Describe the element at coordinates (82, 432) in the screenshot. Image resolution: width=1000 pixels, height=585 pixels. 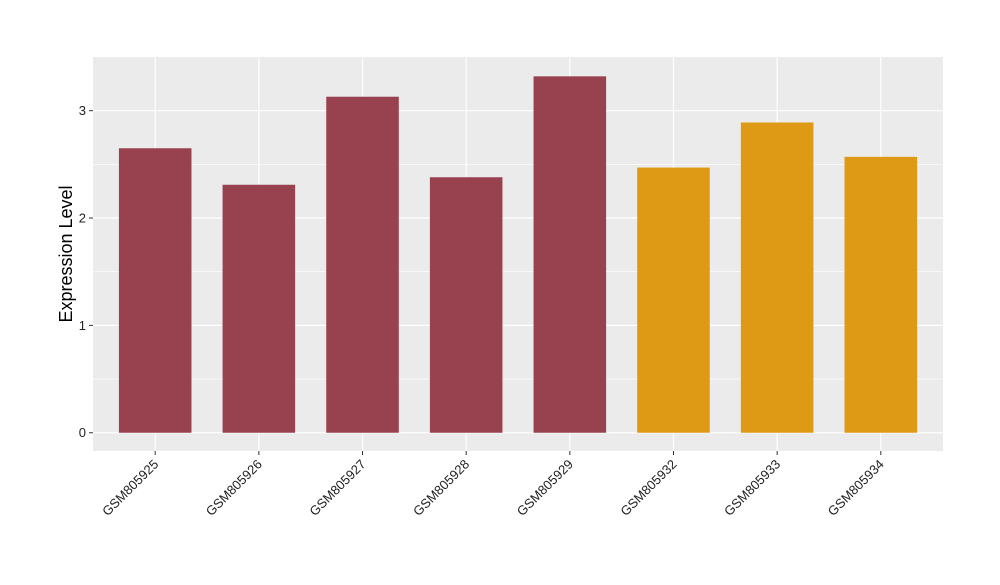
I see `y-tick-label: 0` at that location.